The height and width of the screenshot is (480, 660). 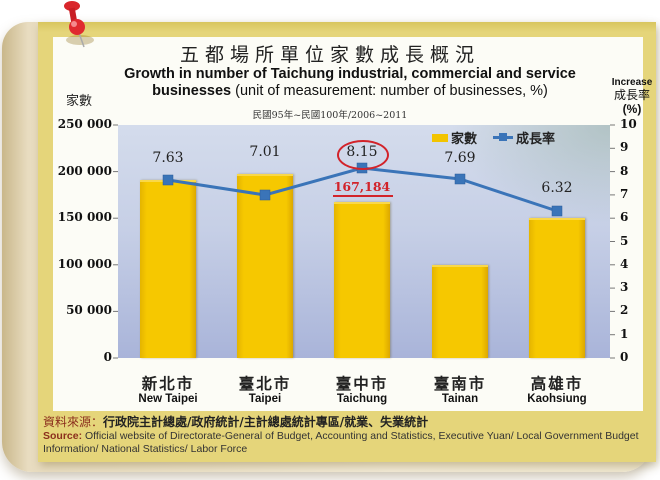 What do you see at coordinates (624, 217) in the screenshot?
I see `right-tick: 6` at bounding box center [624, 217].